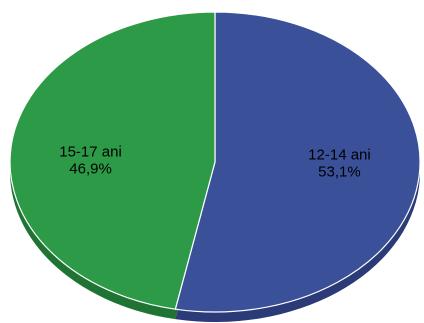  What do you see at coordinates (90, 152) in the screenshot?
I see `pie-label-name-15-17-ani: 15-17 ani` at bounding box center [90, 152].